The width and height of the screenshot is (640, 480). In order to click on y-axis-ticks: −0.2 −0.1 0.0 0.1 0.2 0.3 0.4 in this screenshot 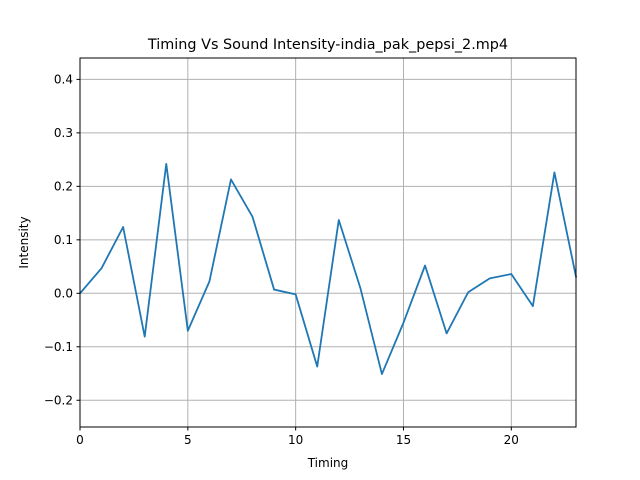, I will do `click(62, 240)`.